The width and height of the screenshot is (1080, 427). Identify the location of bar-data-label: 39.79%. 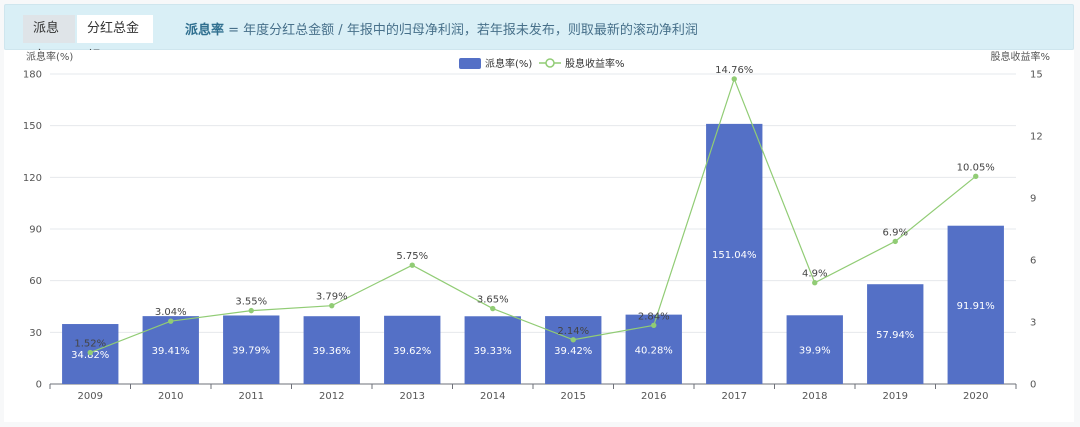
(251, 351).